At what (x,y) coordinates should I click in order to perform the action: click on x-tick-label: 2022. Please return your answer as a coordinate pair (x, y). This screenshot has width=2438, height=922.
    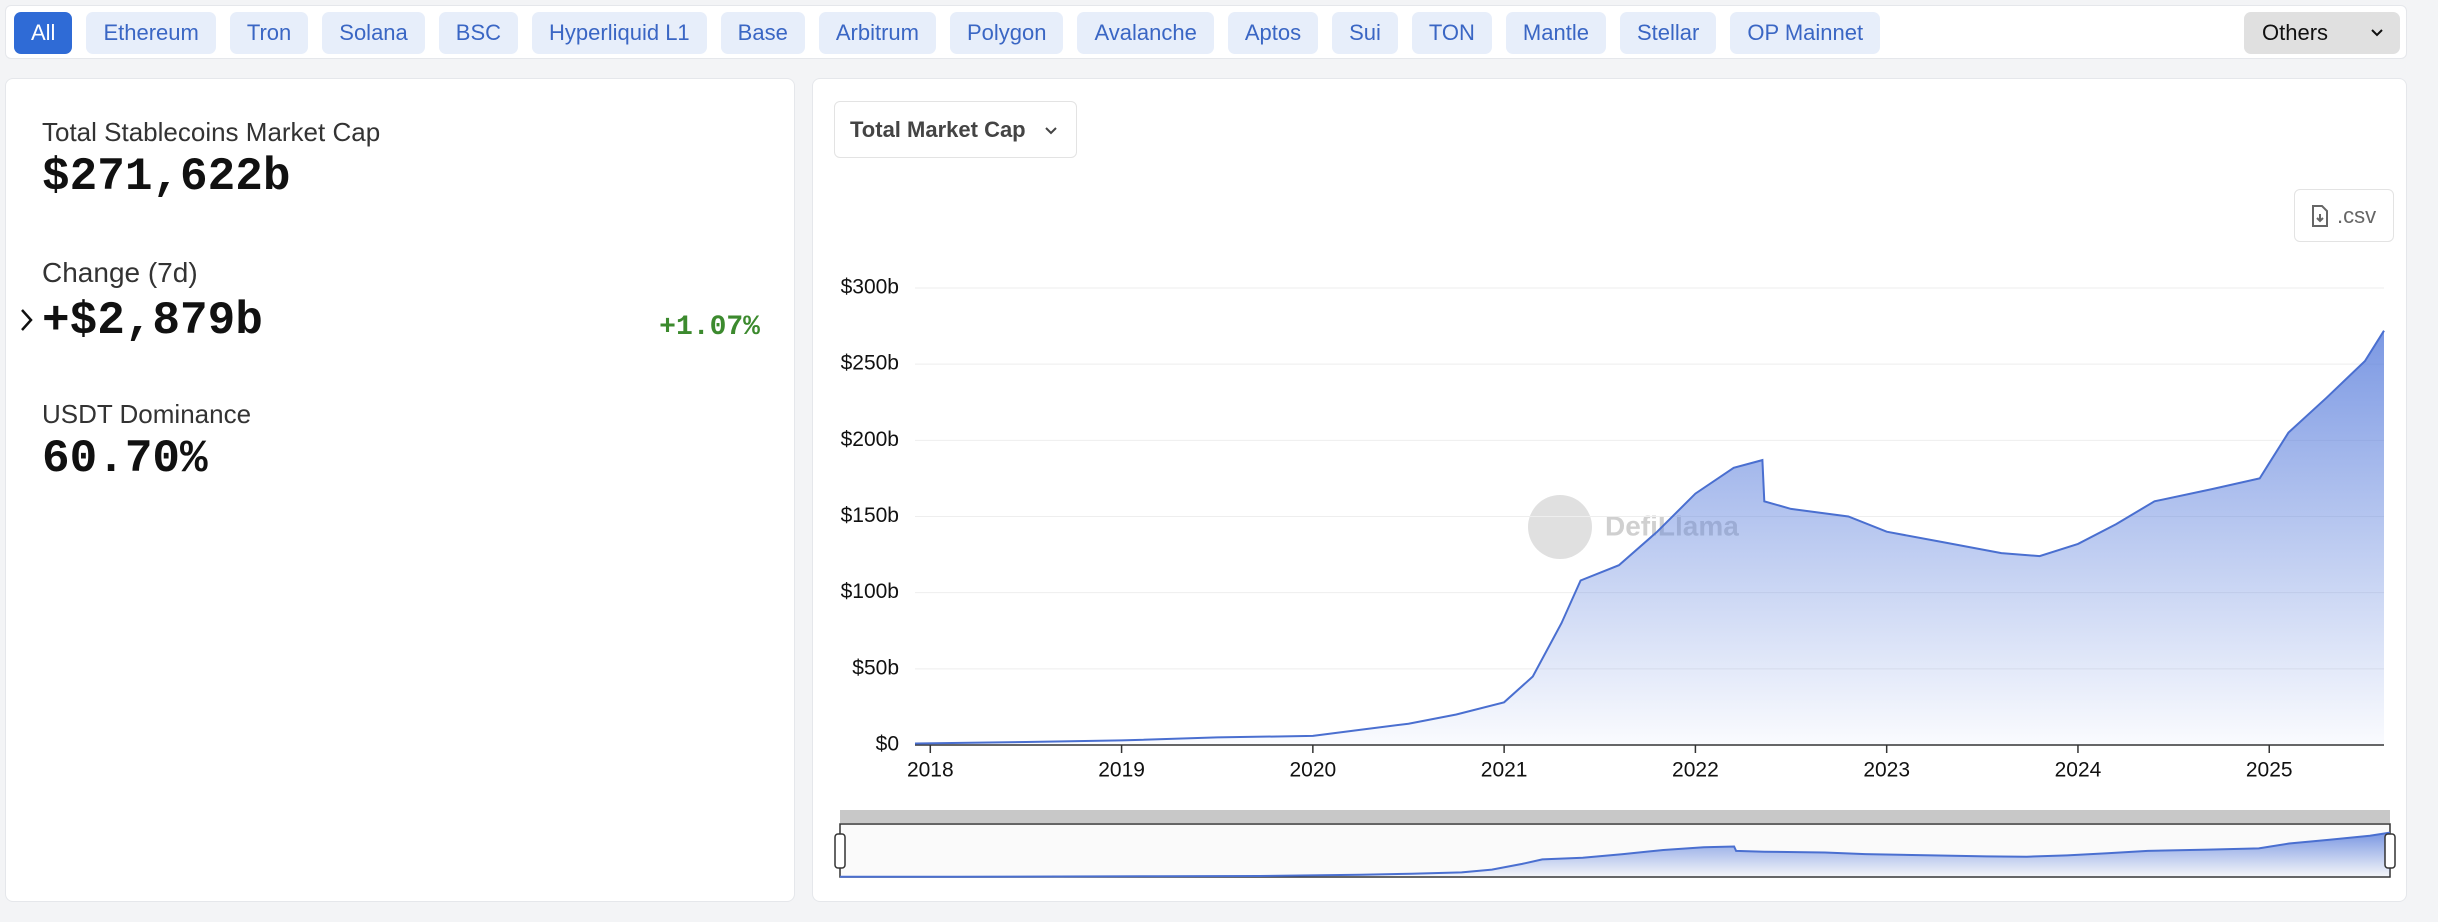
    Looking at the image, I should click on (1695, 770).